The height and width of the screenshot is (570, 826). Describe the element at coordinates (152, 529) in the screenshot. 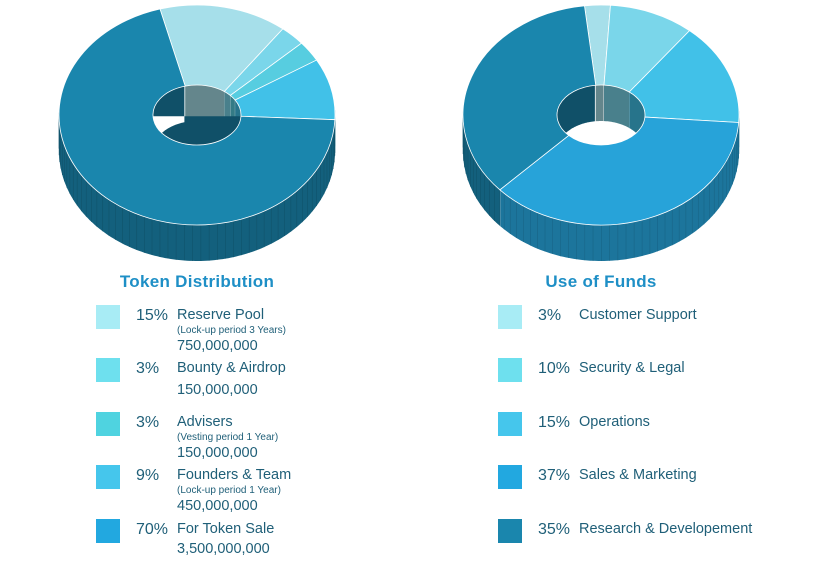

I see `legend-percent: 70%` at that location.